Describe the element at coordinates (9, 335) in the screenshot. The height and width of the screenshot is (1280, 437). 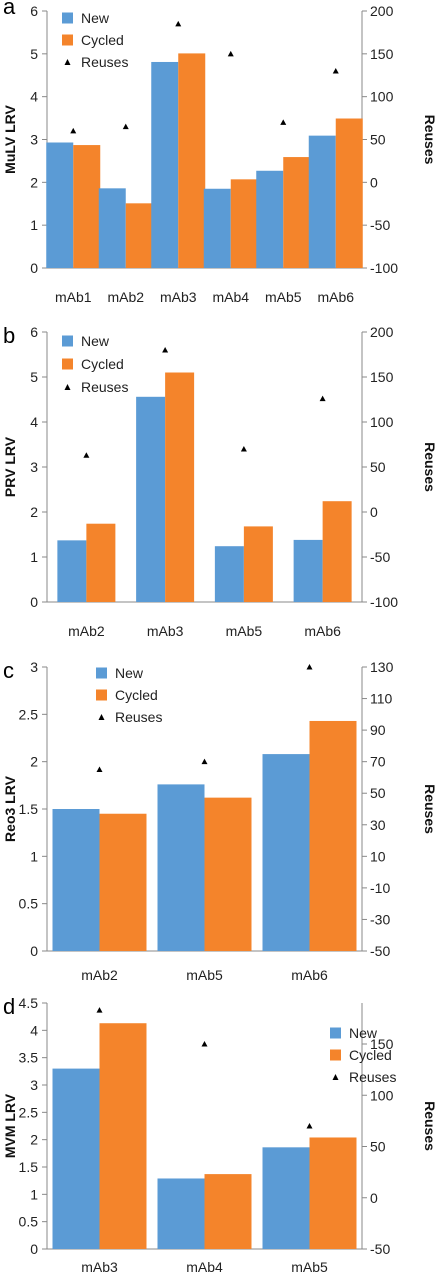
I see `panel-label: b` at that location.